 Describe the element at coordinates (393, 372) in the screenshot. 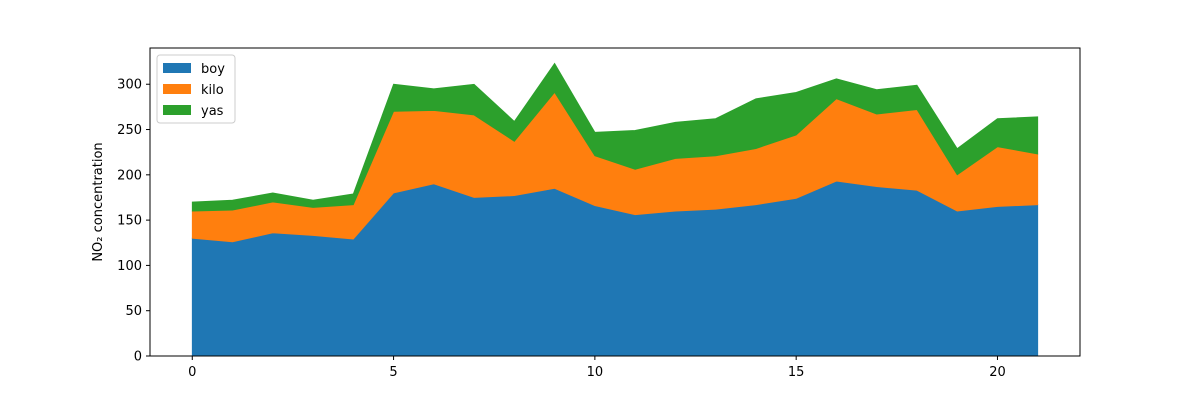

I see `x-tick-label: 5` at that location.